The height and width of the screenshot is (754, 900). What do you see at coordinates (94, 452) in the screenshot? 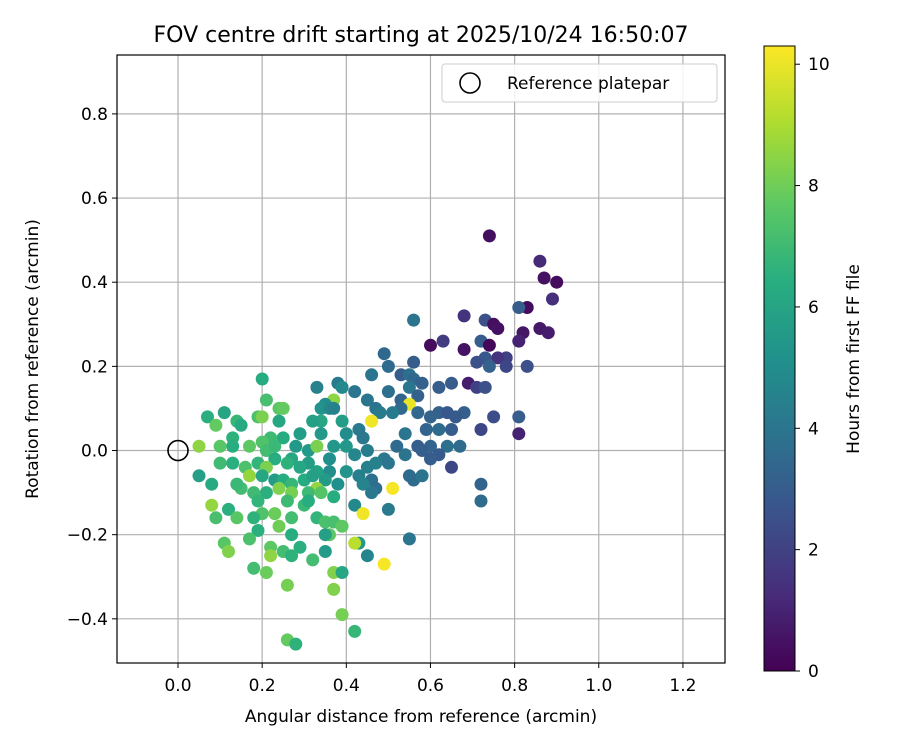
I see `y-tick-label: 0.0` at bounding box center [94, 452].